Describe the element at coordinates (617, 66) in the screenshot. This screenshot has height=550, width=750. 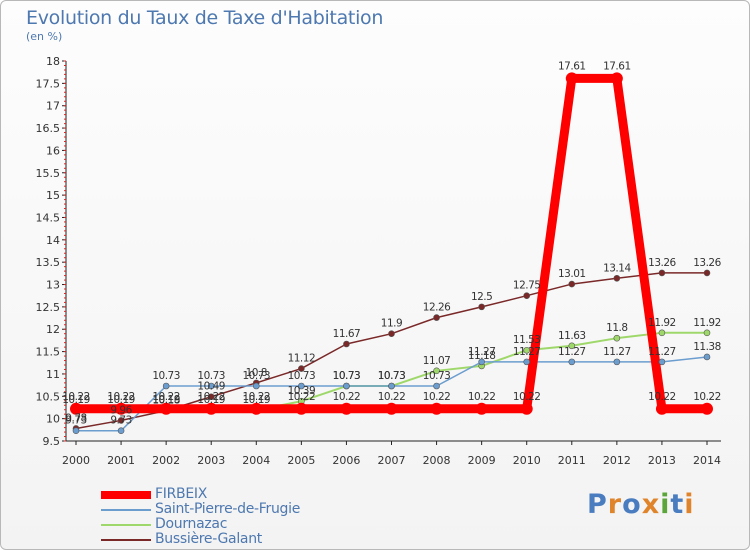
I see `data-label: 17.61` at that location.